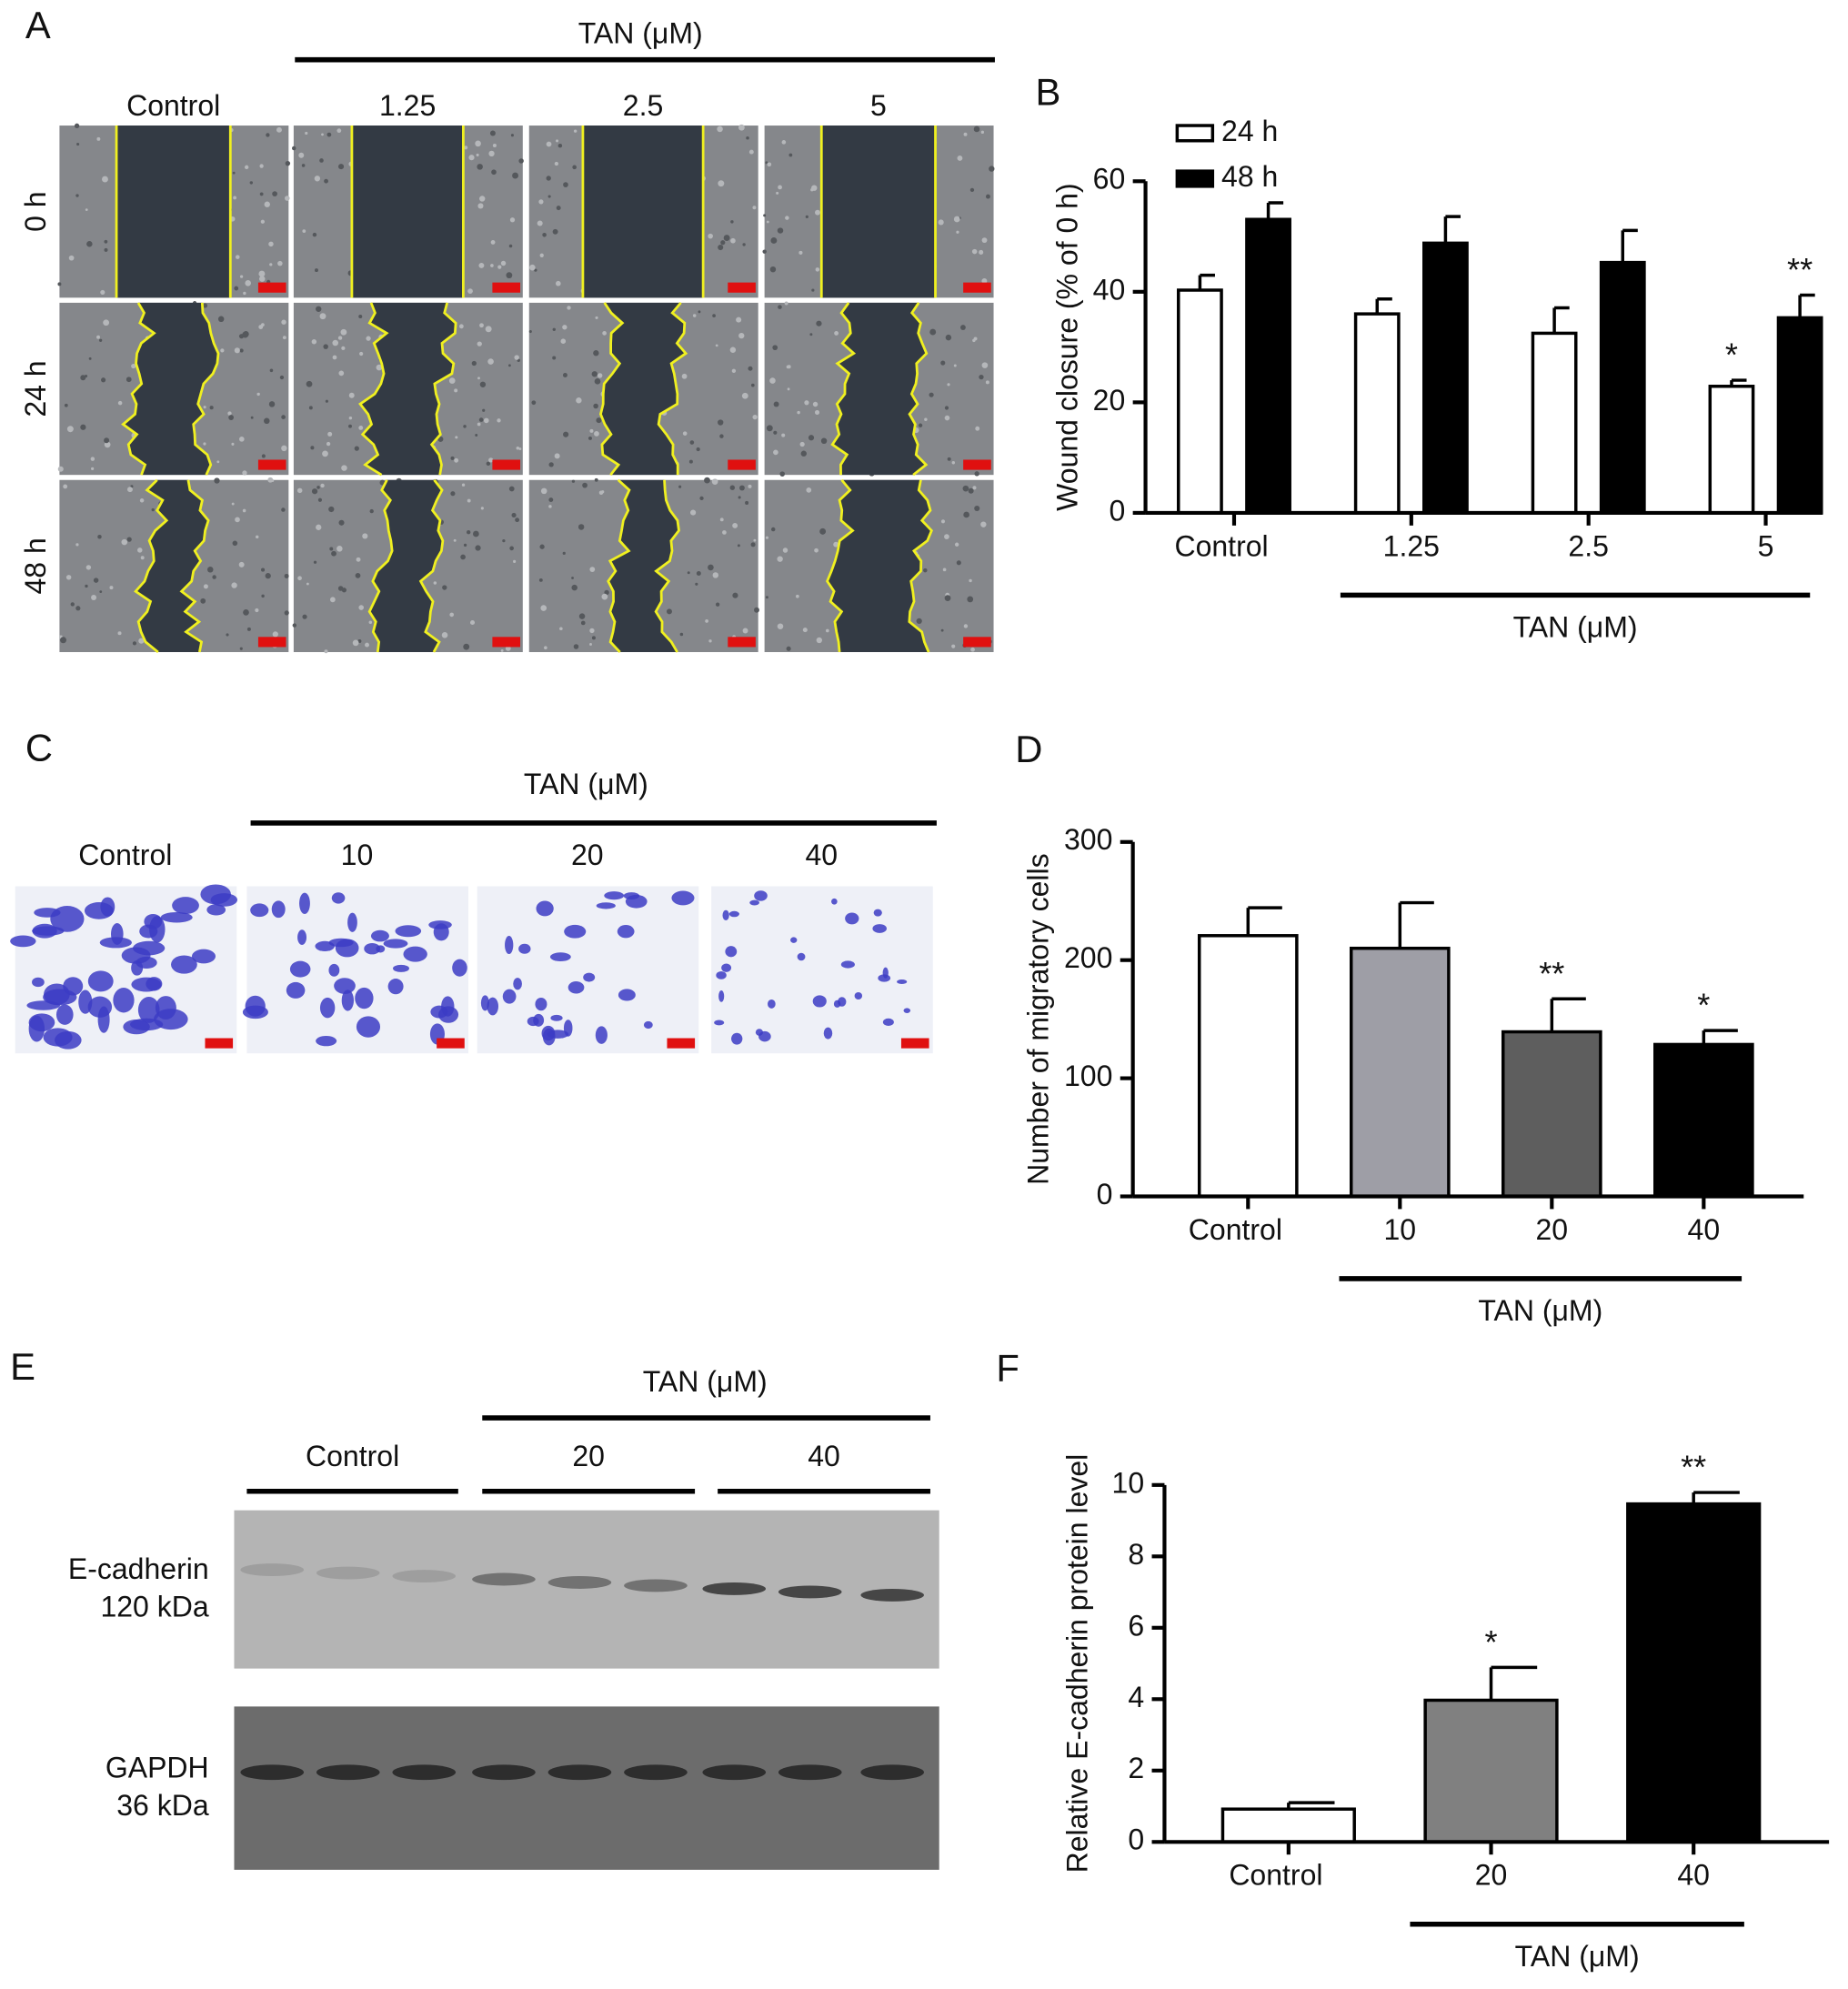 This screenshot has height=1989, width=1848. What do you see at coordinates (1694, 1467) in the screenshot?
I see `significance: **` at bounding box center [1694, 1467].